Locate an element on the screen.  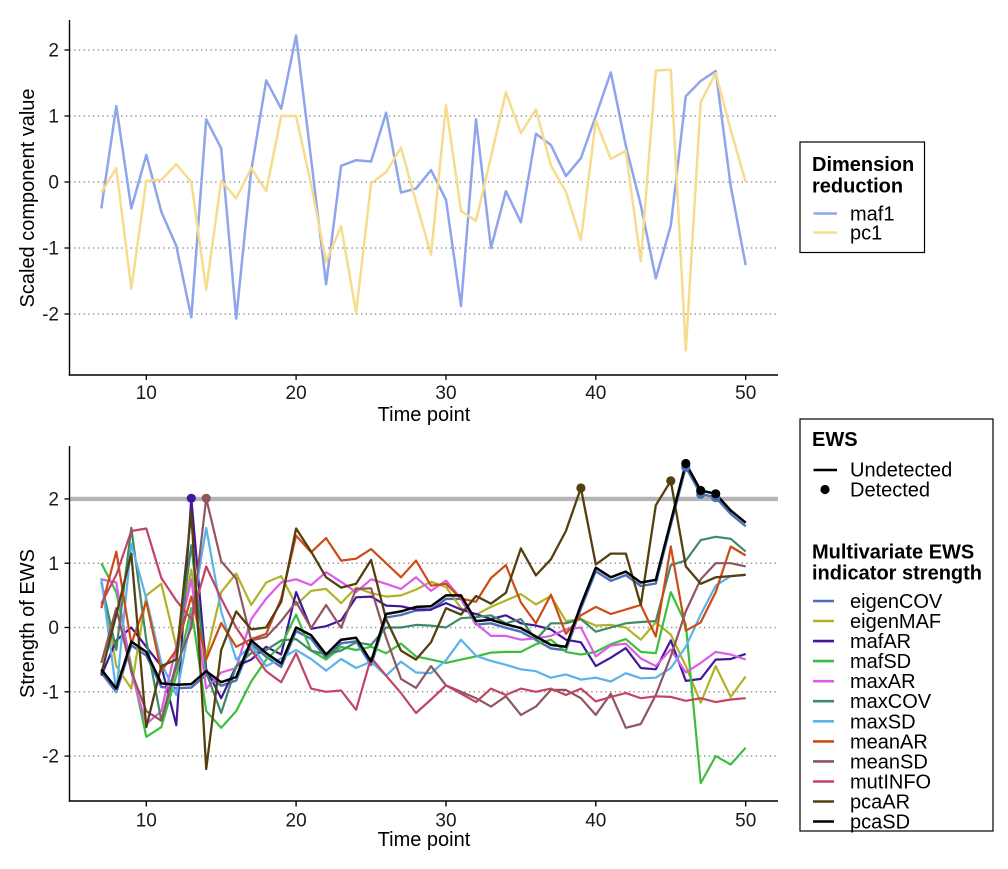
svg-text: pcaAR is located at coordinates (880, 803).